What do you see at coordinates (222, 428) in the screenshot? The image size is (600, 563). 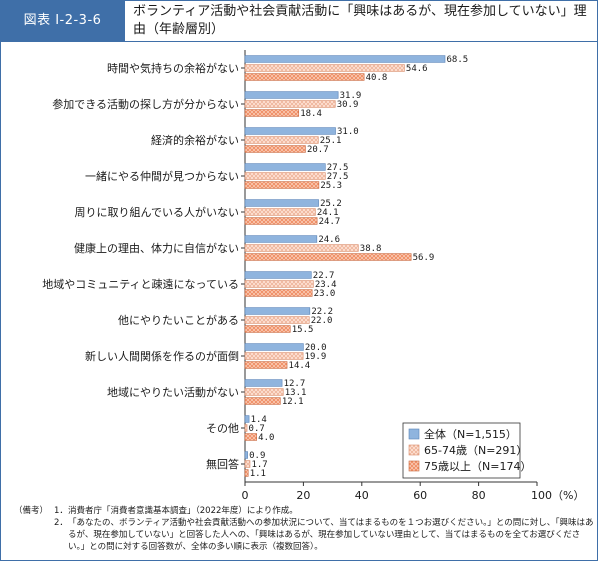 I see `category-label: その他` at bounding box center [222, 428].